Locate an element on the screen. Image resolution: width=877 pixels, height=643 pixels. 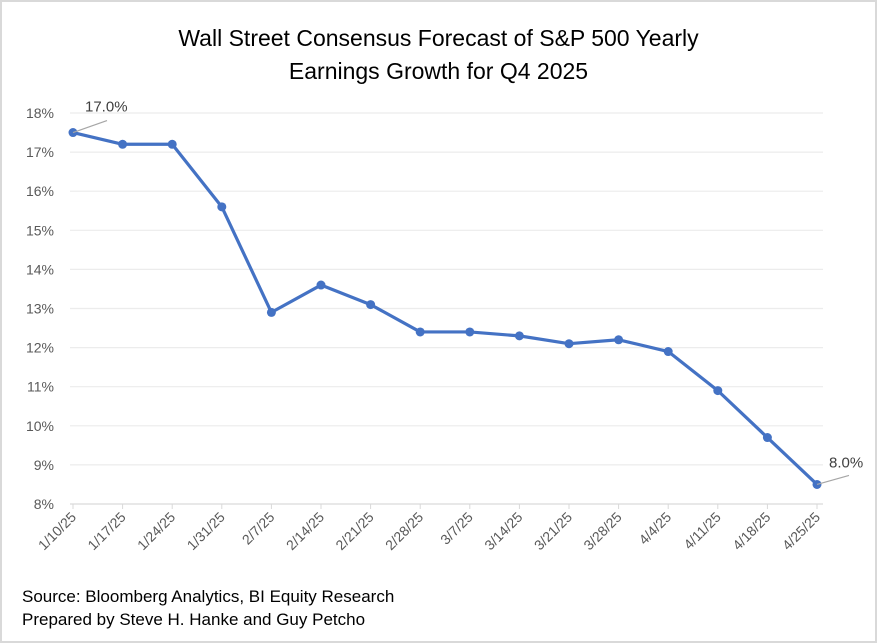
chart-title-line-2: Earnings Growth for Q4 2025 is located at coordinates (438, 71).